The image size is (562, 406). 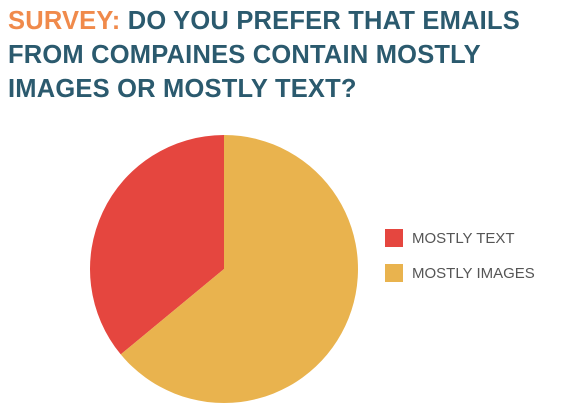 What do you see at coordinates (473, 273) in the screenshot?
I see `legend-label: MOSTLY IMAGES` at bounding box center [473, 273].